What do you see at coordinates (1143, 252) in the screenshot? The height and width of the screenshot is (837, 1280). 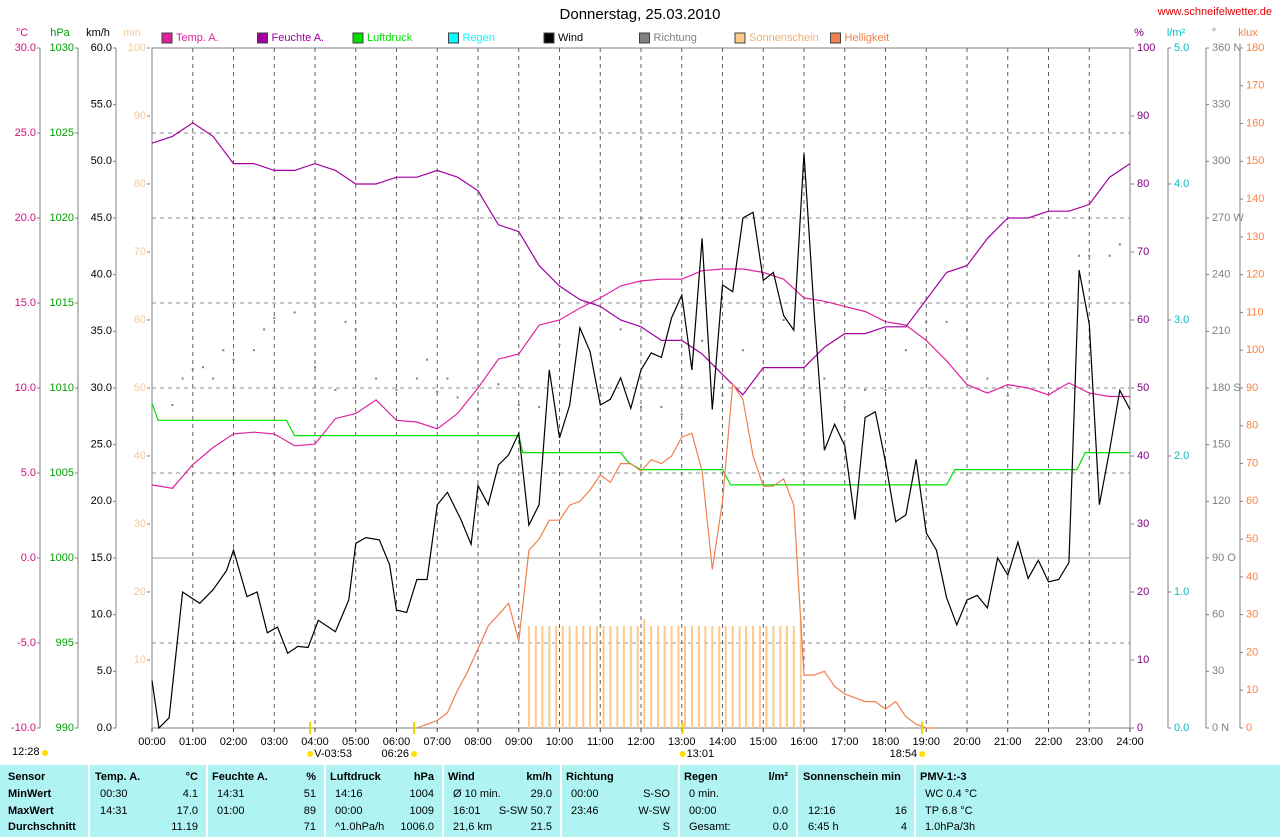 I see `y-tick-label: 70` at bounding box center [1143, 252].